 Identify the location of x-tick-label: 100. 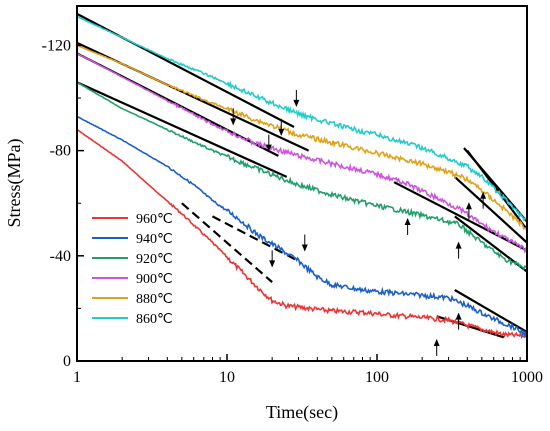
(377, 377).